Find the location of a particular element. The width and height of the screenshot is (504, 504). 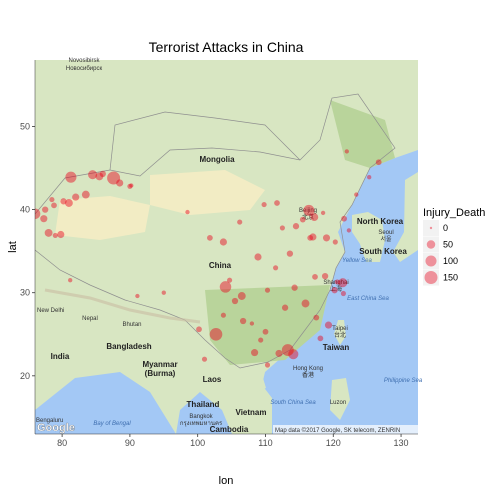

legend-label: 0 is located at coordinates (445, 228).